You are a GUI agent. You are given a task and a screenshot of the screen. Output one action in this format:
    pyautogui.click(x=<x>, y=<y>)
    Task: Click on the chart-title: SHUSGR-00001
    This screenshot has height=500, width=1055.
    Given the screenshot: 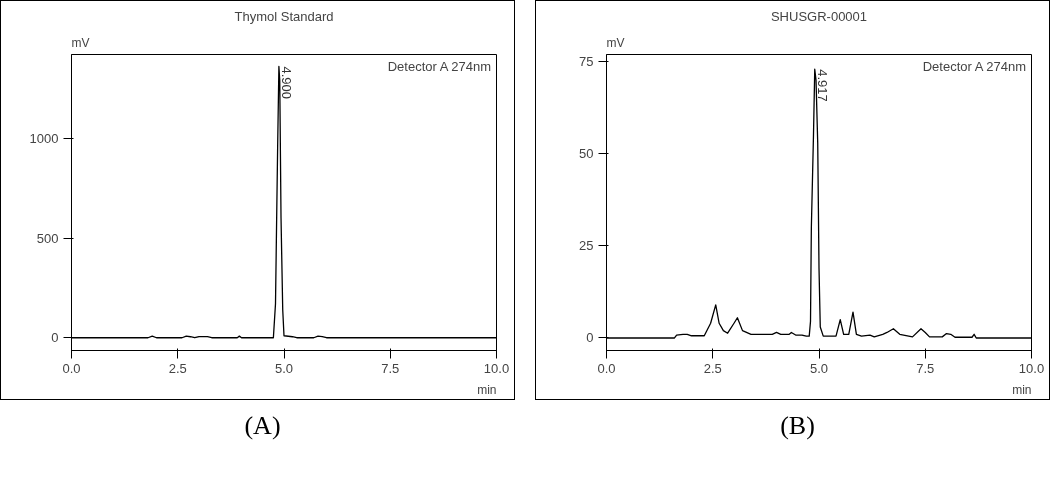 What is the action you would take?
    pyautogui.click(x=819, y=16)
    